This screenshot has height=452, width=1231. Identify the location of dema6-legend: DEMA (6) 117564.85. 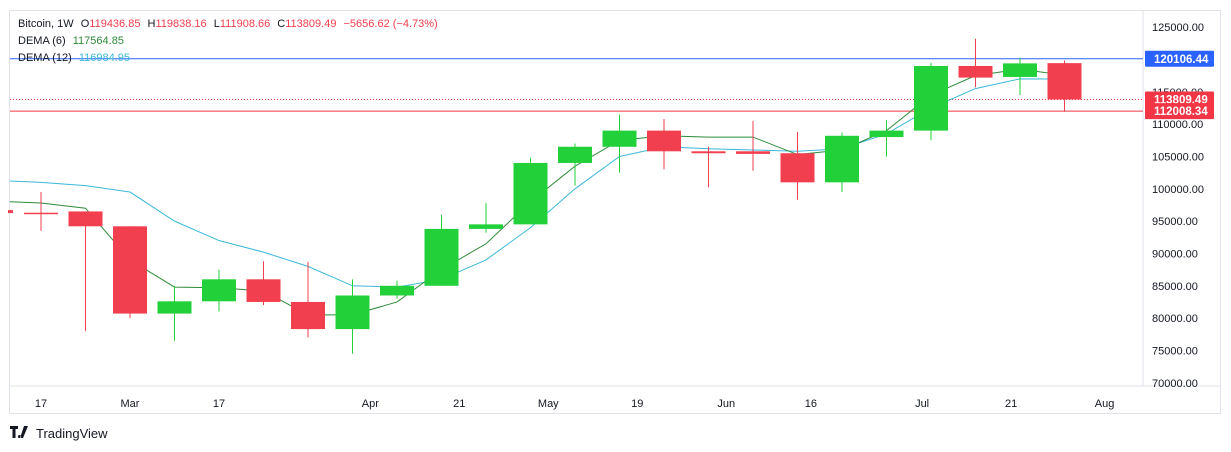
(73, 41).